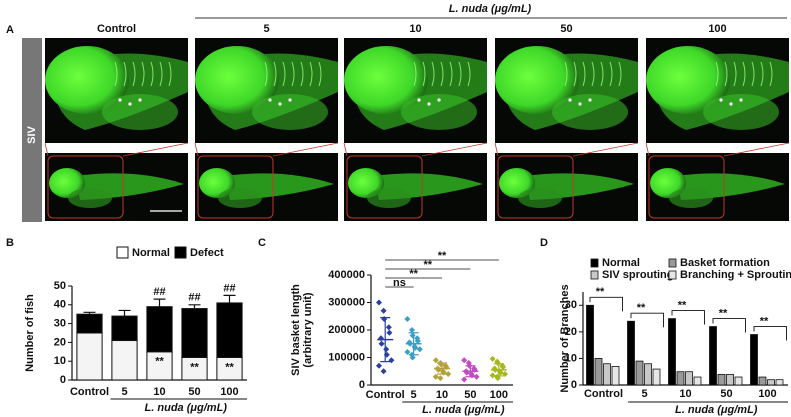 Image resolution: width=791 pixels, height=417 pixels. I want to click on legend-label: Branching + Sprouting, so click(735, 275).